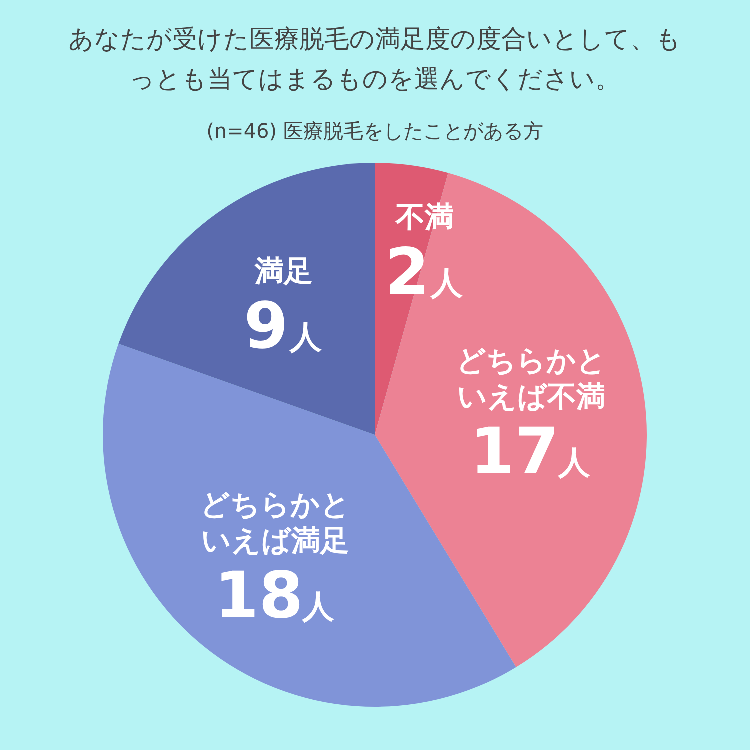  Describe the element at coordinates (375, 59) in the screenshot. I see `chart-title: あなたが受けた医療脱毛の満足度の度合いとして、もっとも当てはまるものを選んでください。` at that location.